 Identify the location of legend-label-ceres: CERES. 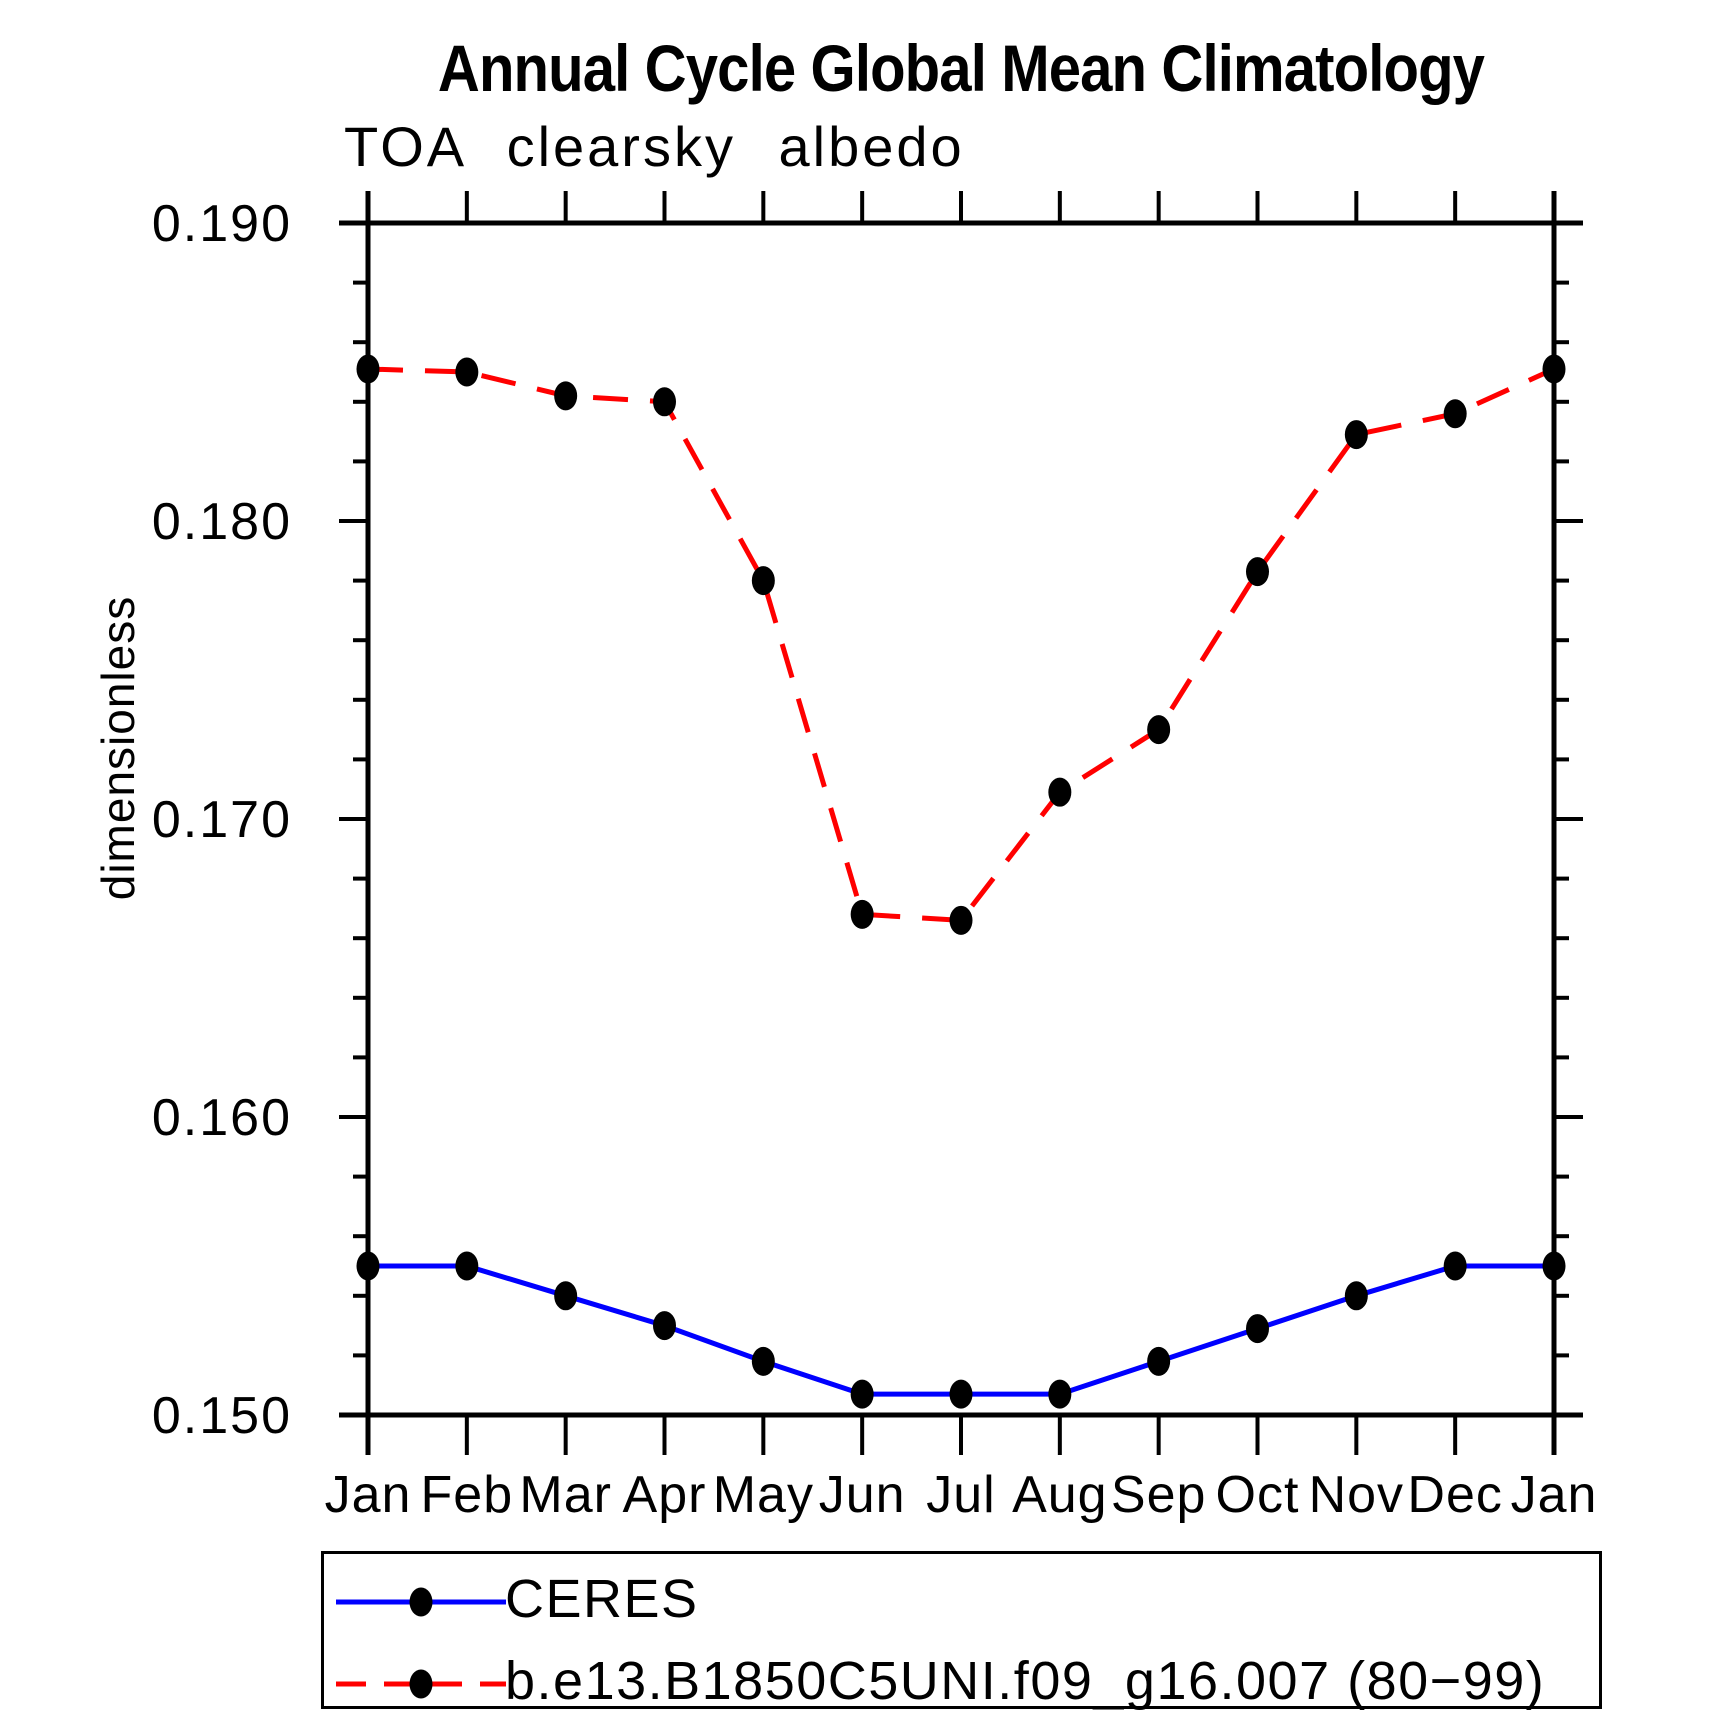
(602, 1598).